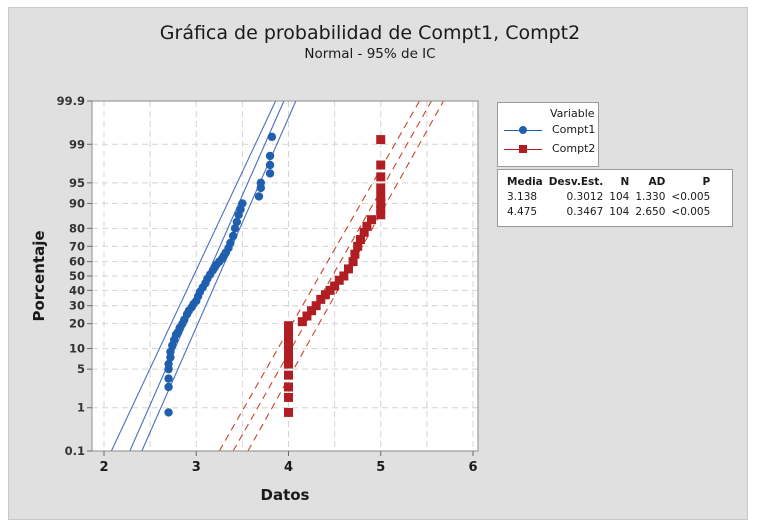 The image size is (759, 532). What do you see at coordinates (523, 130) in the screenshot?
I see `circle-marker-icon` at bounding box center [523, 130].